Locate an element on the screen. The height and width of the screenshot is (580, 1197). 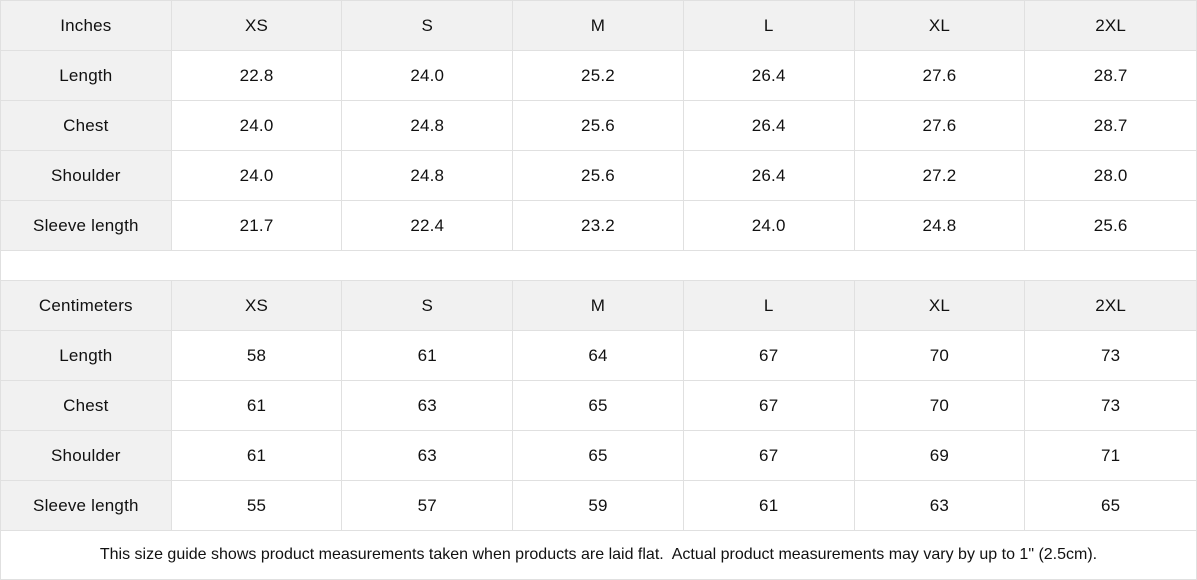
value-cell: 27.2 is located at coordinates (940, 176).